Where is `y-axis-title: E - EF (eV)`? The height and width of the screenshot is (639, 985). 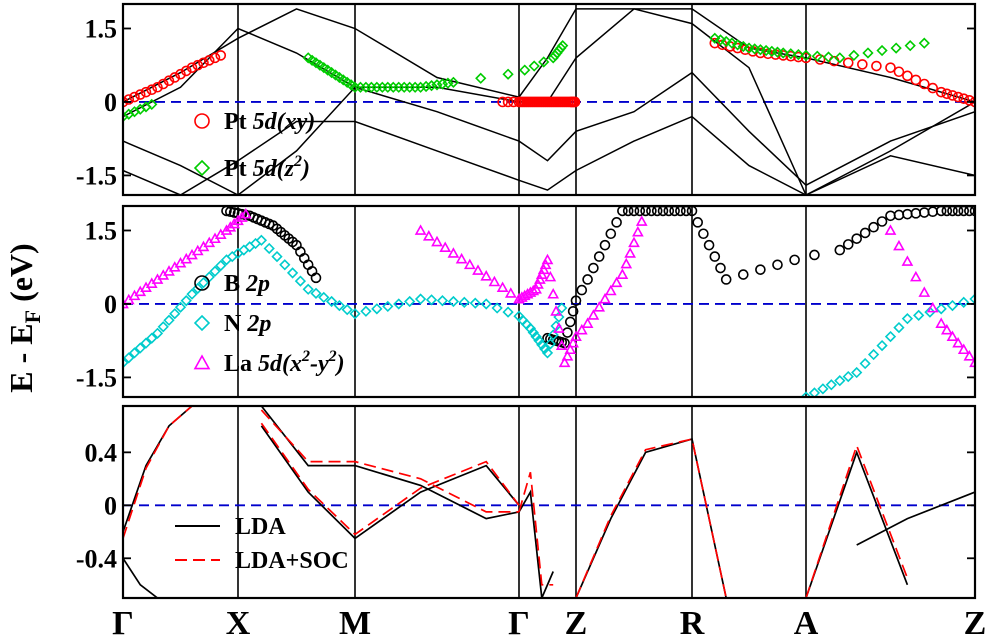 y-axis-title: E - EF (eV) is located at coordinates (24, 317).